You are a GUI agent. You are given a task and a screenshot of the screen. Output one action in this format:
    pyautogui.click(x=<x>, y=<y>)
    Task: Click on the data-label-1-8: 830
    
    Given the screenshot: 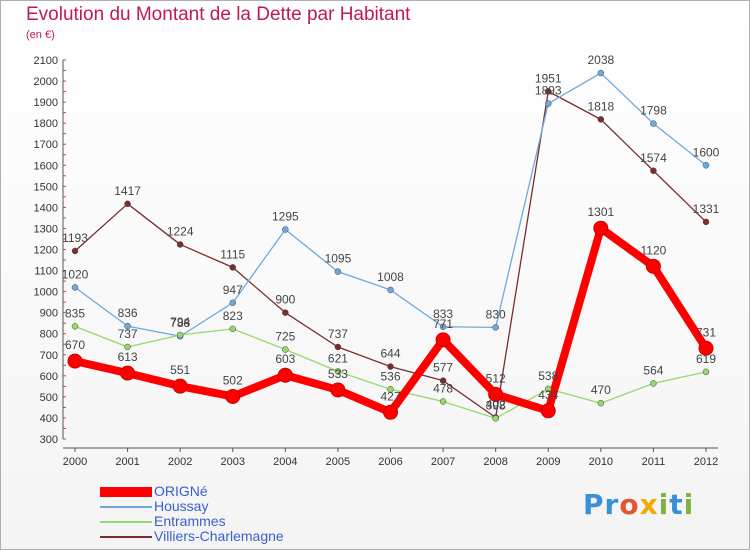 What is the action you would take?
    pyautogui.click(x=496, y=314)
    